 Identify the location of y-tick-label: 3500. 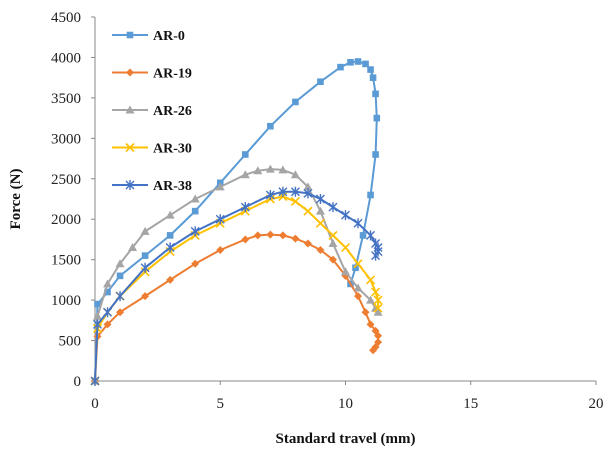
(66, 99).